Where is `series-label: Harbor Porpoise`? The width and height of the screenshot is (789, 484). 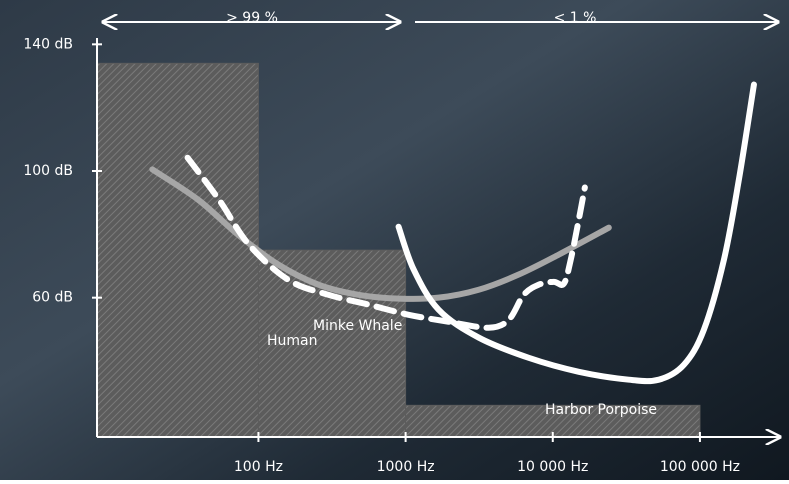 series-label: Harbor Porpoise is located at coordinates (601, 410).